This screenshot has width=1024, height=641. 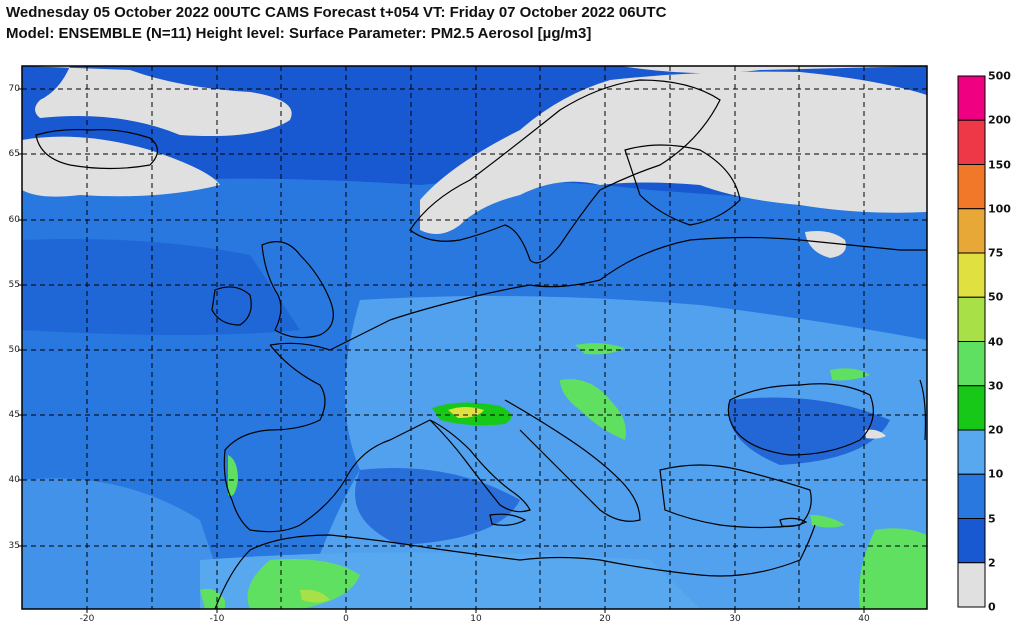 I want to click on lon-label-20: 20, so click(x=605, y=619).